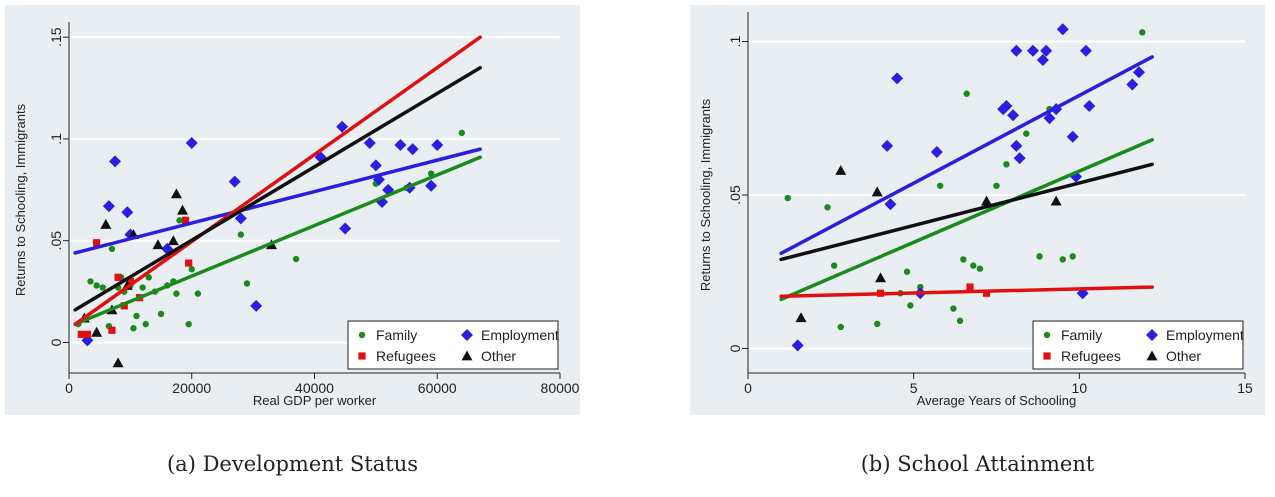  I want to click on x-tick-label: 20000, so click(191, 388).